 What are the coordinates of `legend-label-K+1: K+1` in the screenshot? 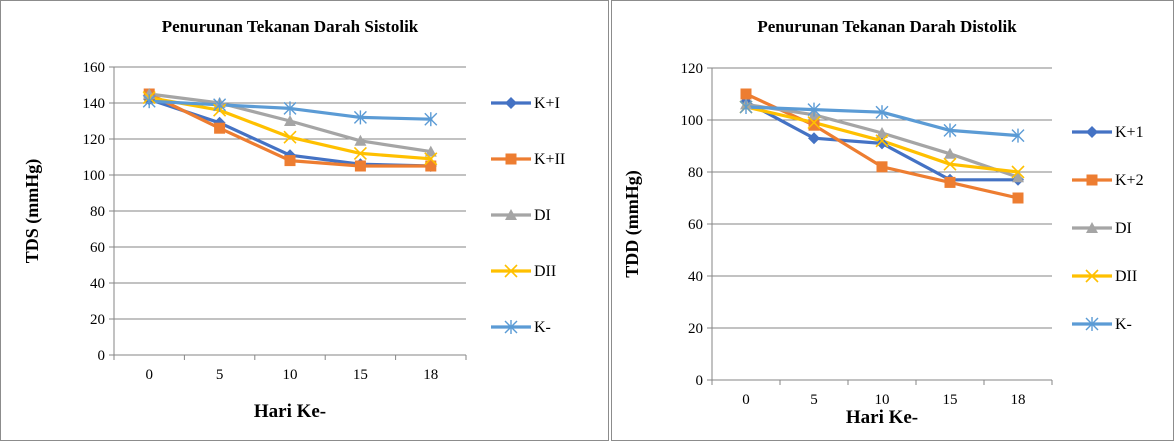 It's located at (1129, 132).